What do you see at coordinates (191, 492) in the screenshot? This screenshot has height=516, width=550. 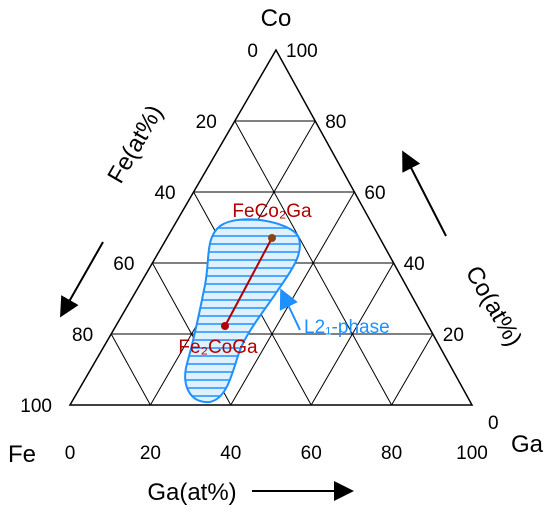 I see `axis-title: Ga(at%)` at bounding box center [191, 492].